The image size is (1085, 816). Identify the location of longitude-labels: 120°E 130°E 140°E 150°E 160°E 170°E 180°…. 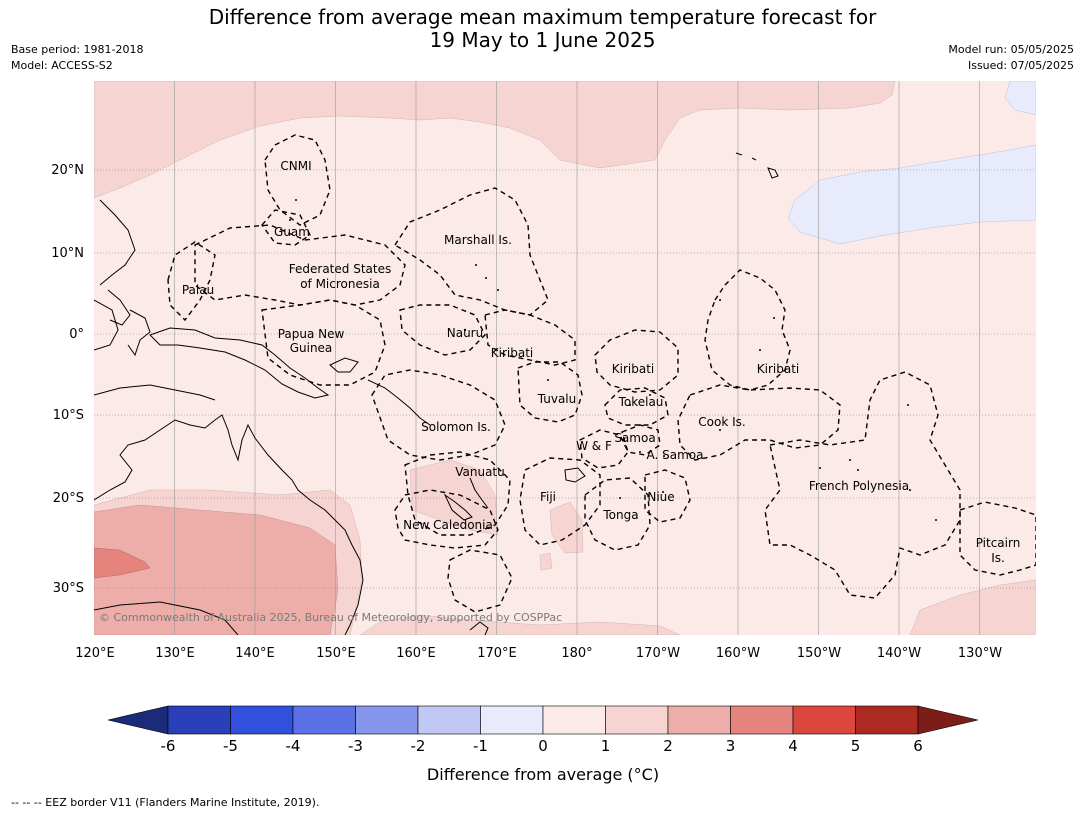
(538, 653).